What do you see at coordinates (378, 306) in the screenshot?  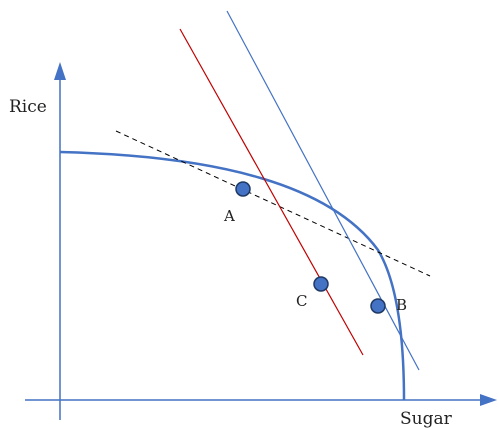 I see `point-b` at bounding box center [378, 306].